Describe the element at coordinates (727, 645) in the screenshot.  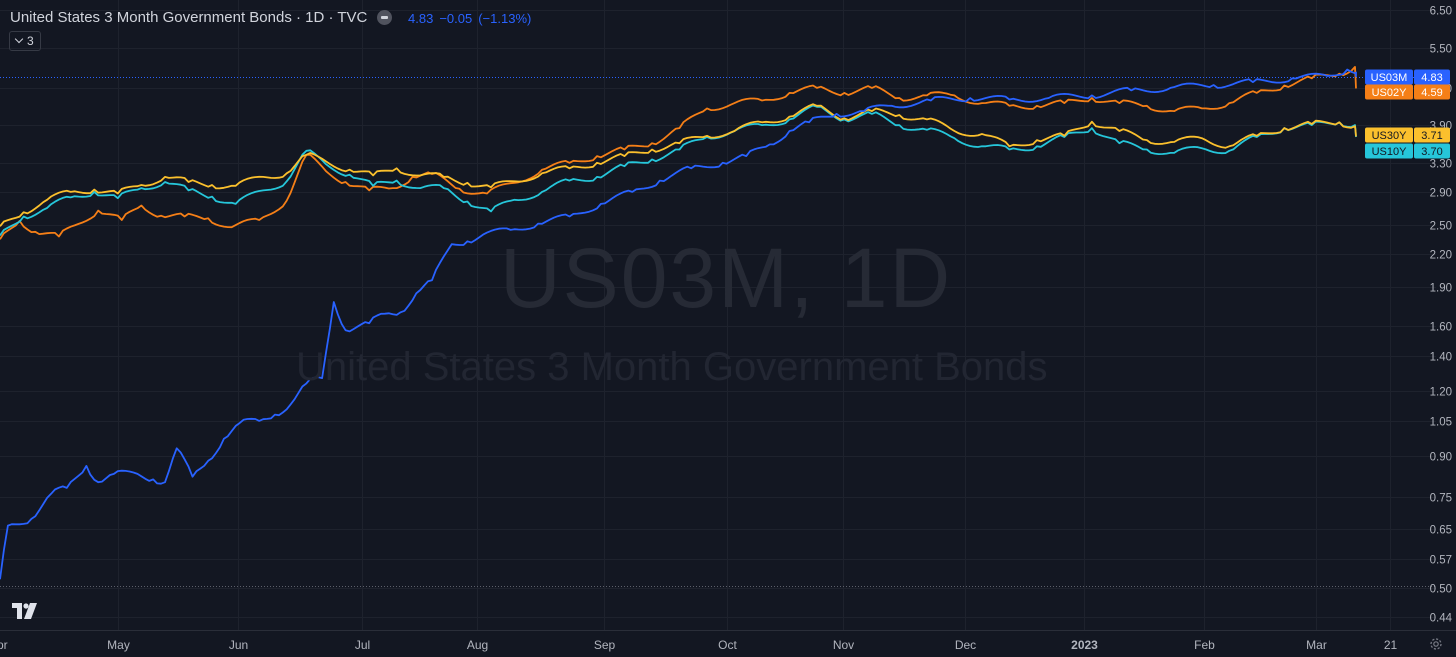
I see `x-tick-label: Oct` at that location.